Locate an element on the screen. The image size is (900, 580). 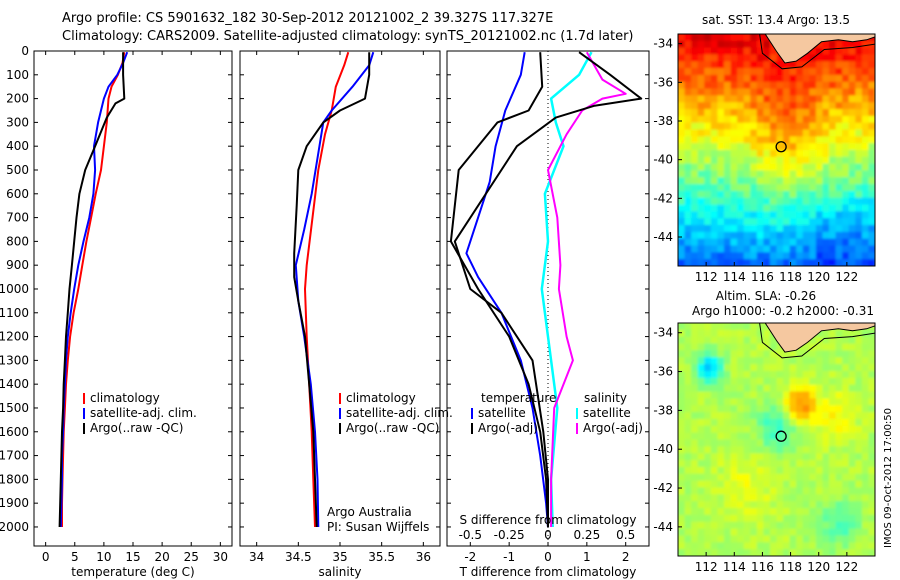
pi-name-label: PI: Susan Wijffels is located at coordinates (378, 527).